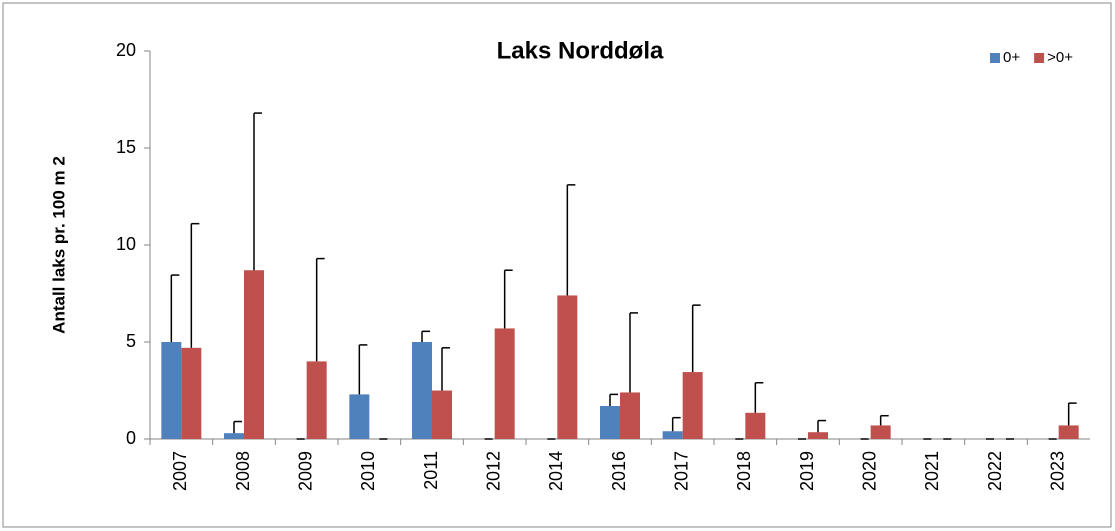  What do you see at coordinates (932, 471) in the screenshot?
I see `x-tick-label: 2021` at bounding box center [932, 471].